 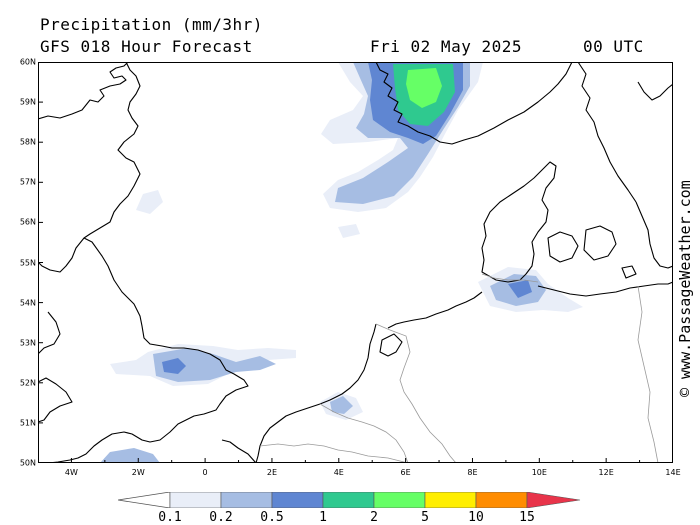 I want to click on coastline-denmark-jutland, so click(x=519, y=222).